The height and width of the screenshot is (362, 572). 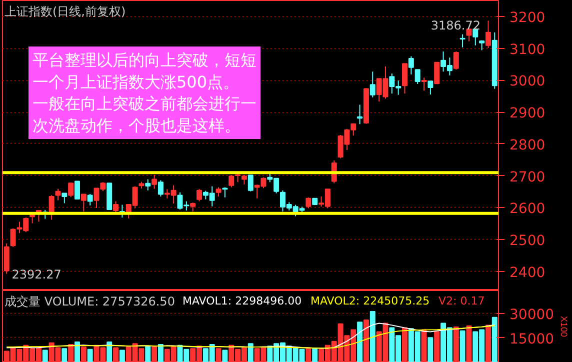 What do you see at coordinates (528, 209) in the screenshot?
I see `y-tick-label: 2600` at bounding box center [528, 209].